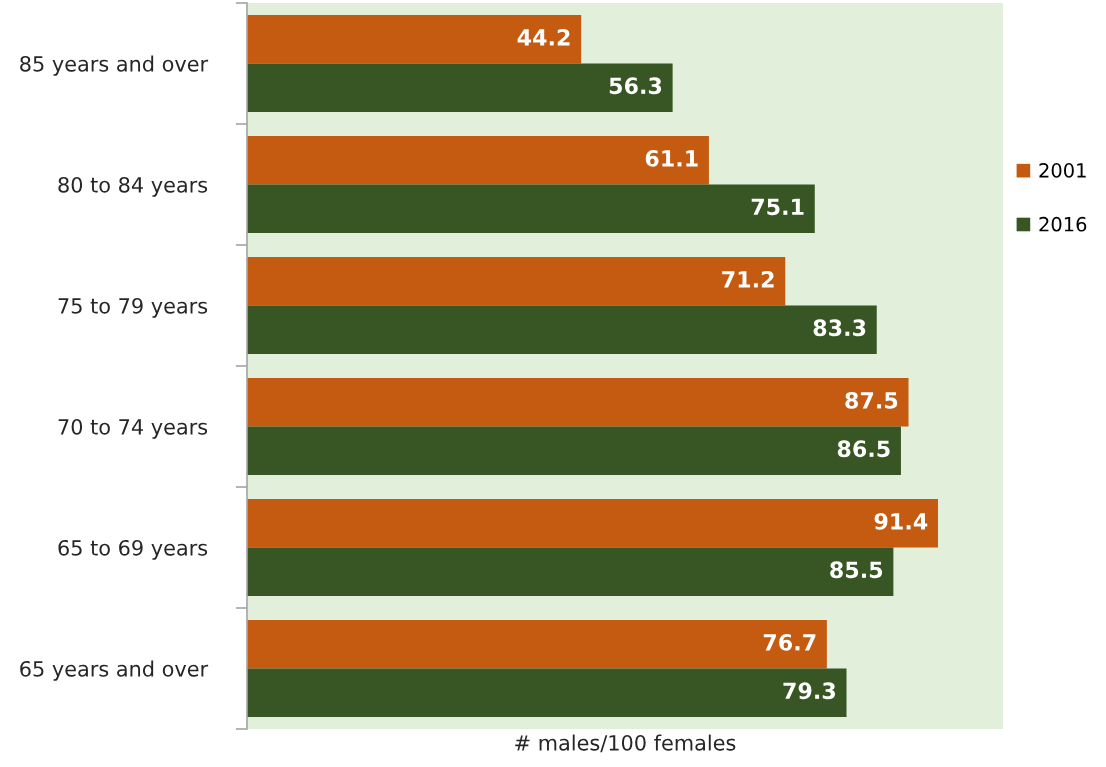  I want to click on data-label: 61.1, so click(671, 158).